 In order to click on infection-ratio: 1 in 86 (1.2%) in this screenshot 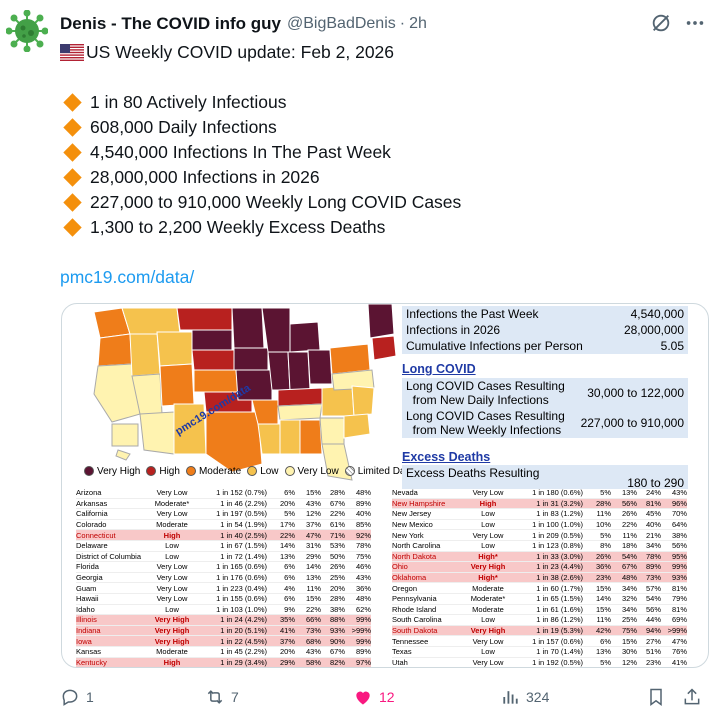, I will do `click(559, 620)`.